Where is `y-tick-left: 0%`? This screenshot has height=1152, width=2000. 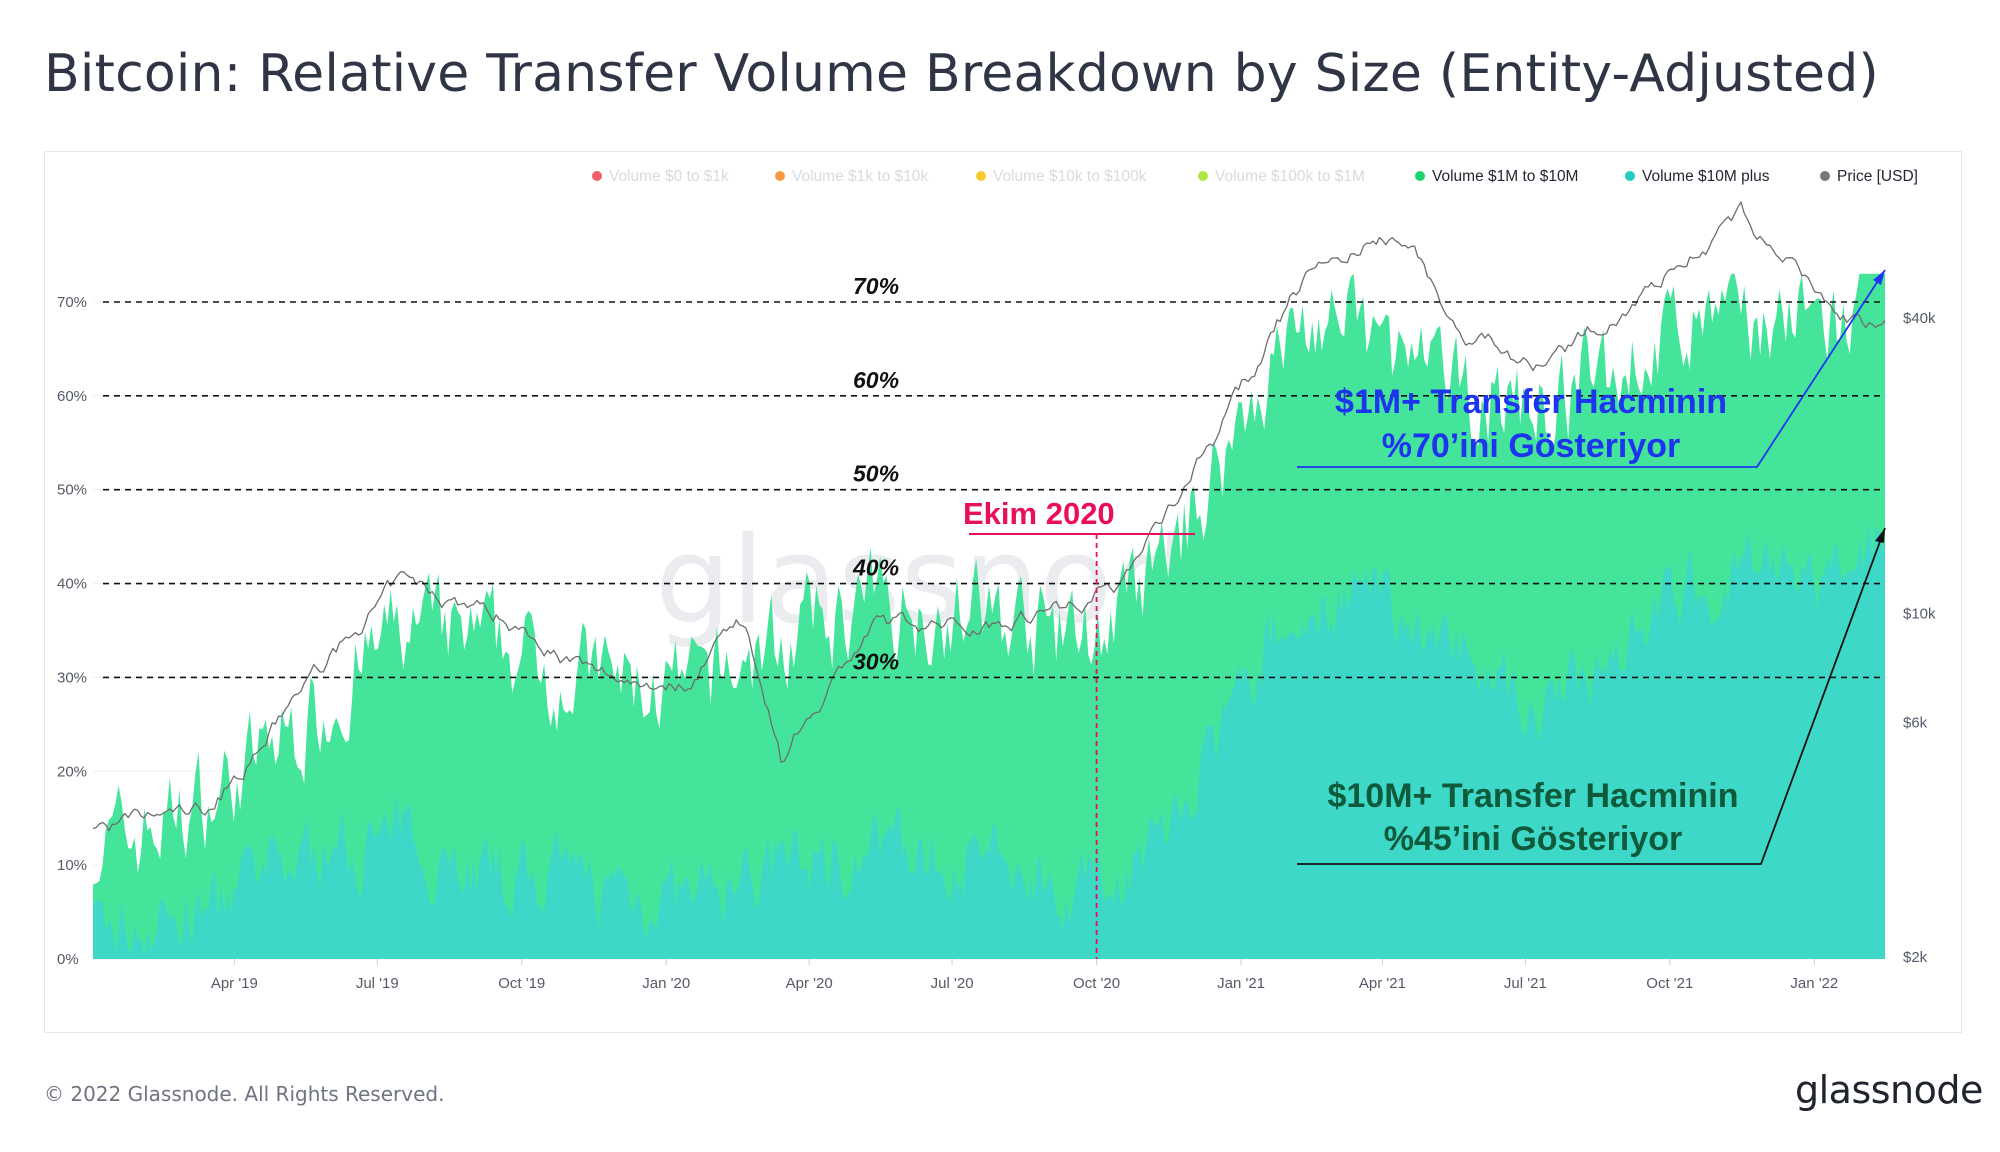
y-tick-left: 0% is located at coordinates (68, 959).